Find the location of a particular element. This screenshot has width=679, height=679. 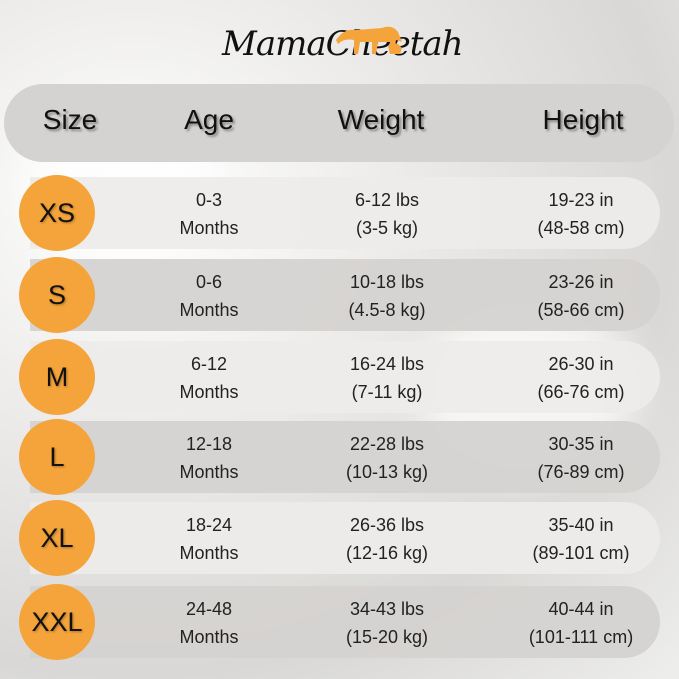

header-age: Age is located at coordinates (209, 119).